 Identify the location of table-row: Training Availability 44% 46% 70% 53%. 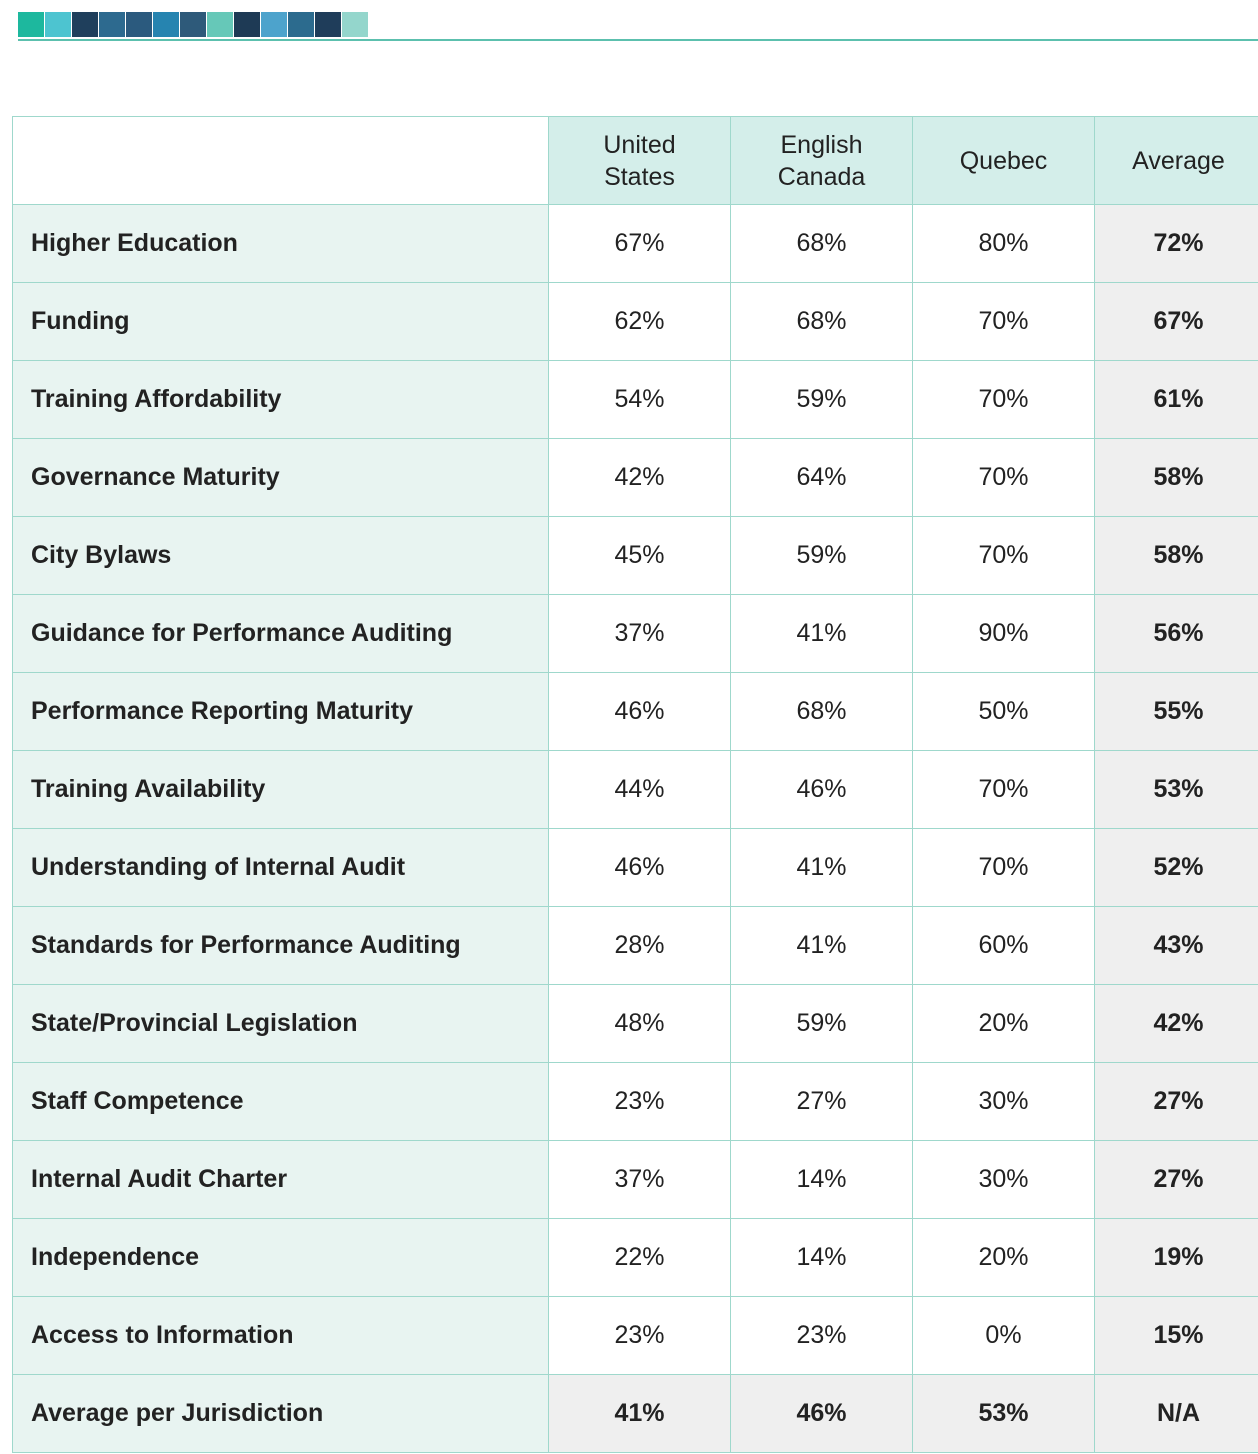
(635, 789).